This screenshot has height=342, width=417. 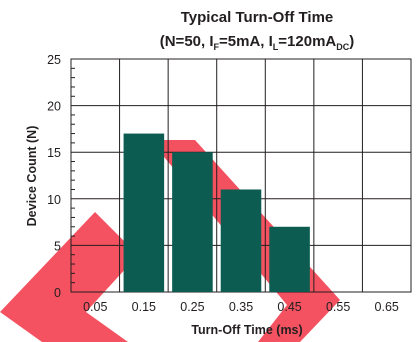 What do you see at coordinates (54, 60) in the screenshot?
I see `y-tick-label: 25` at bounding box center [54, 60].